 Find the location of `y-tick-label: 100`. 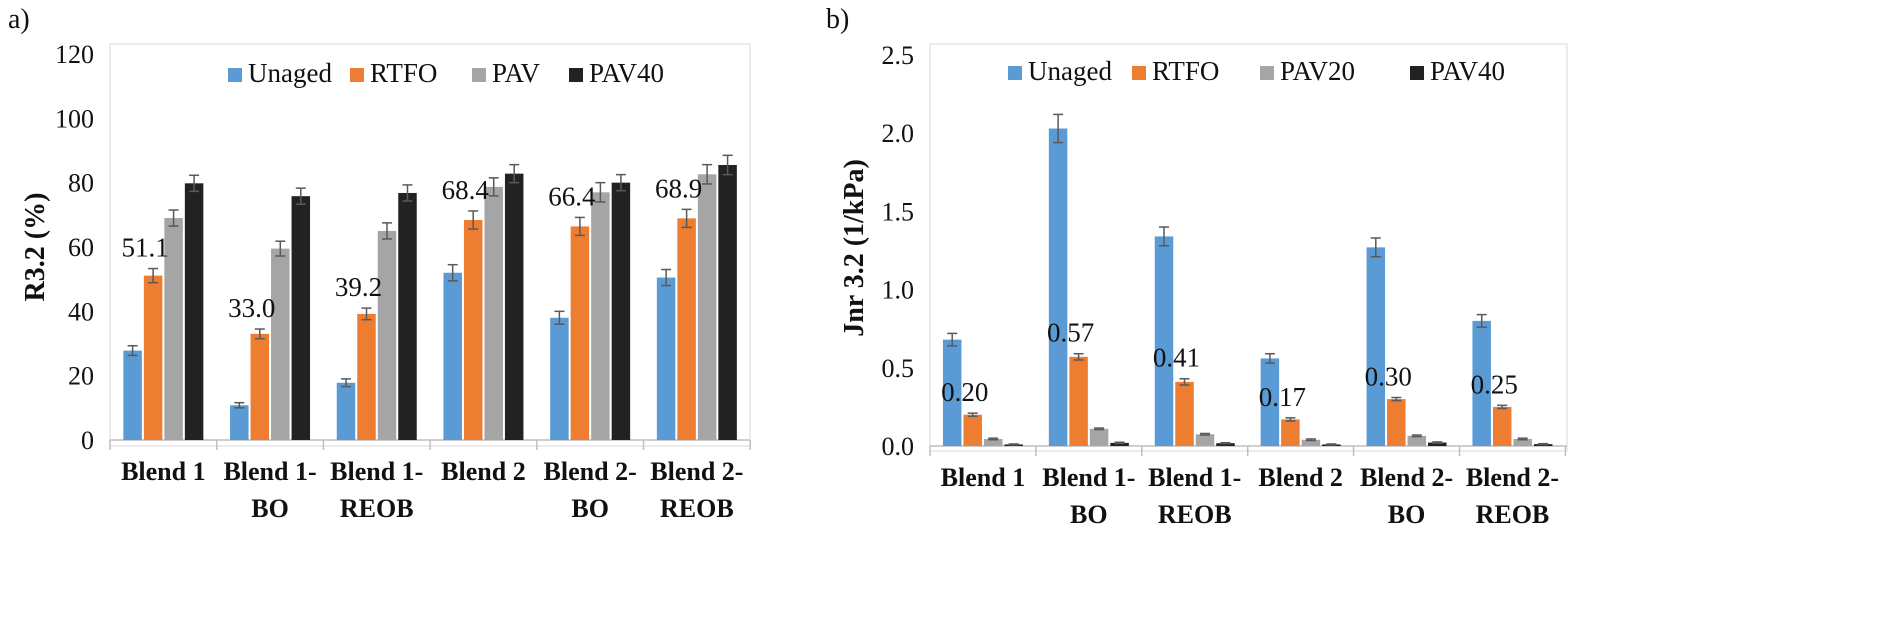

y-tick-label: 100 is located at coordinates (74, 118).